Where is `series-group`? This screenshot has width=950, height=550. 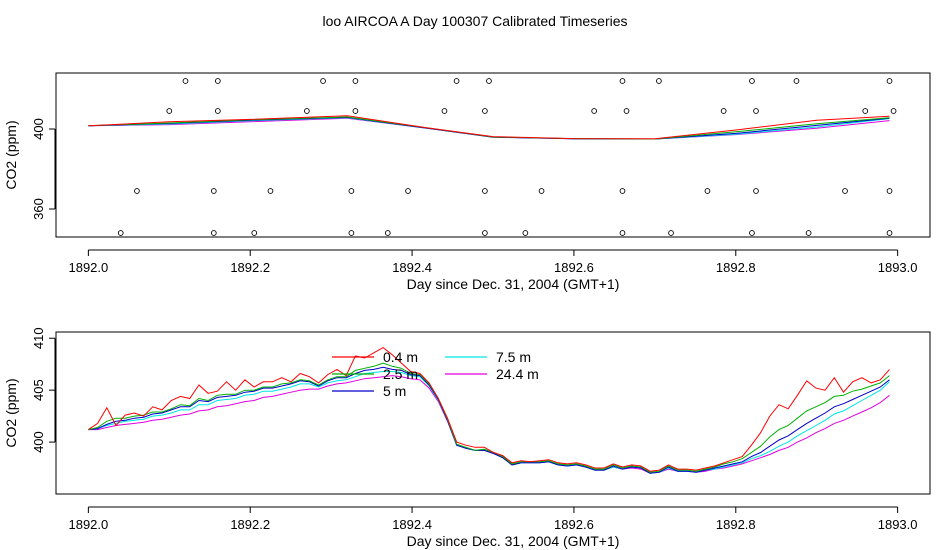 series-group is located at coordinates (489, 127).